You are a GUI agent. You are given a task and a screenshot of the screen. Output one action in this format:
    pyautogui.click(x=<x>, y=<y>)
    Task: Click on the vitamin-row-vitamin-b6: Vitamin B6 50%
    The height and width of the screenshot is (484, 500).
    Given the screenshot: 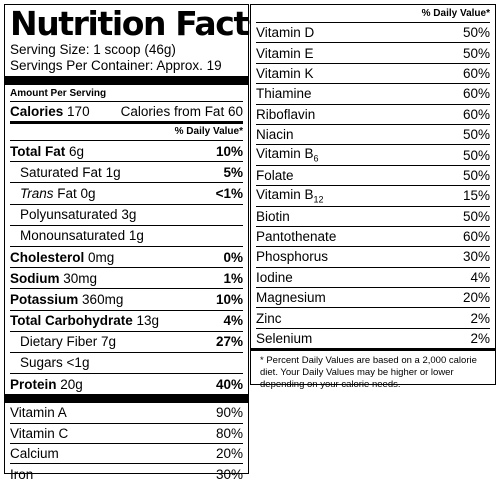 What is the action you would take?
    pyautogui.click(x=373, y=155)
    